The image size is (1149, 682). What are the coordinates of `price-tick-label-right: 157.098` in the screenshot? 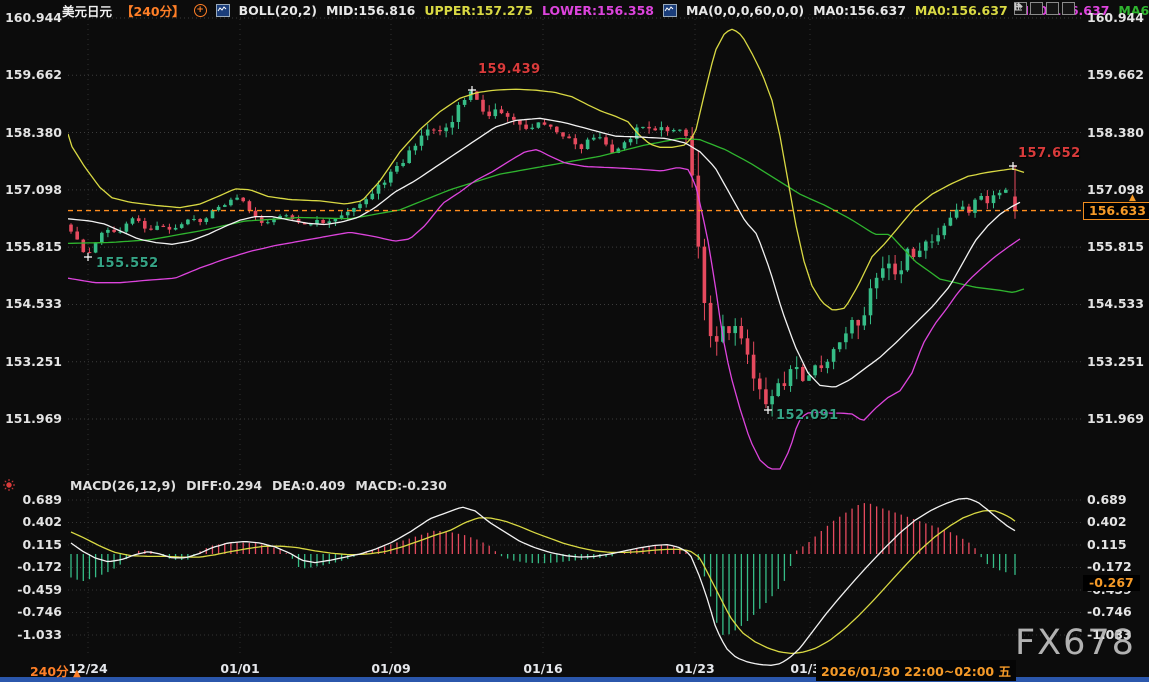 It's located at (1115, 189).